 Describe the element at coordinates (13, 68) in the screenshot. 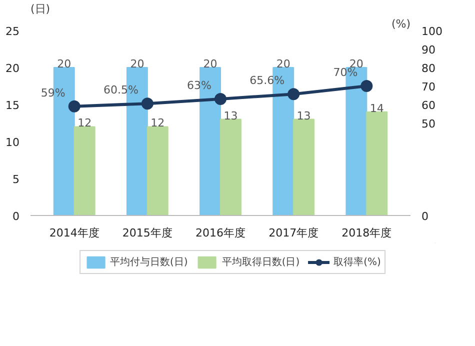

I see `y-tick-label: 20` at that location.